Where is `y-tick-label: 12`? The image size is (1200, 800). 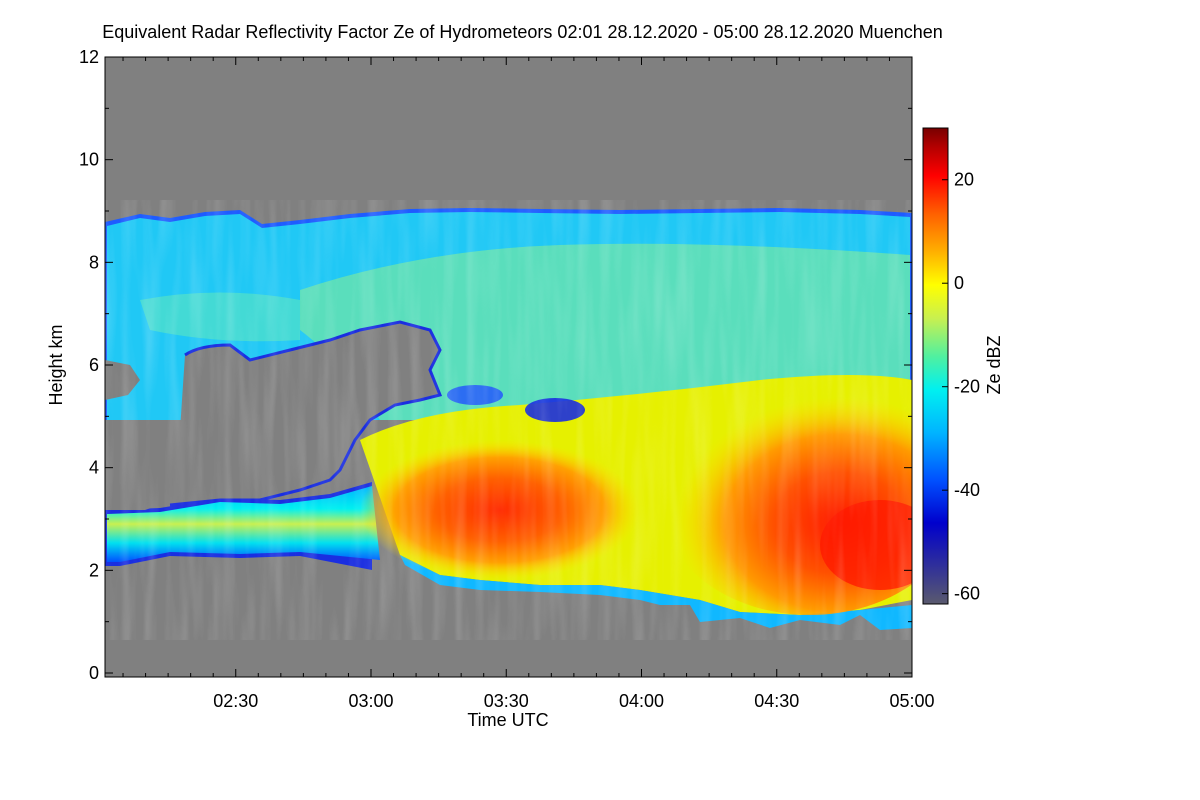
y-tick-label: 12 is located at coordinates (89, 57).